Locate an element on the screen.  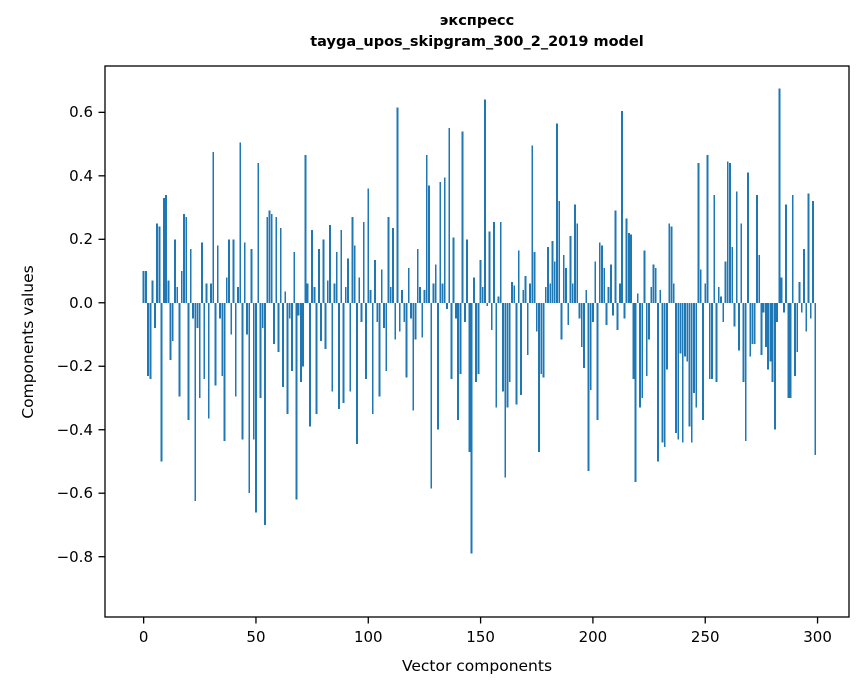
y-tick-label: −0.6 is located at coordinates (74, 493).